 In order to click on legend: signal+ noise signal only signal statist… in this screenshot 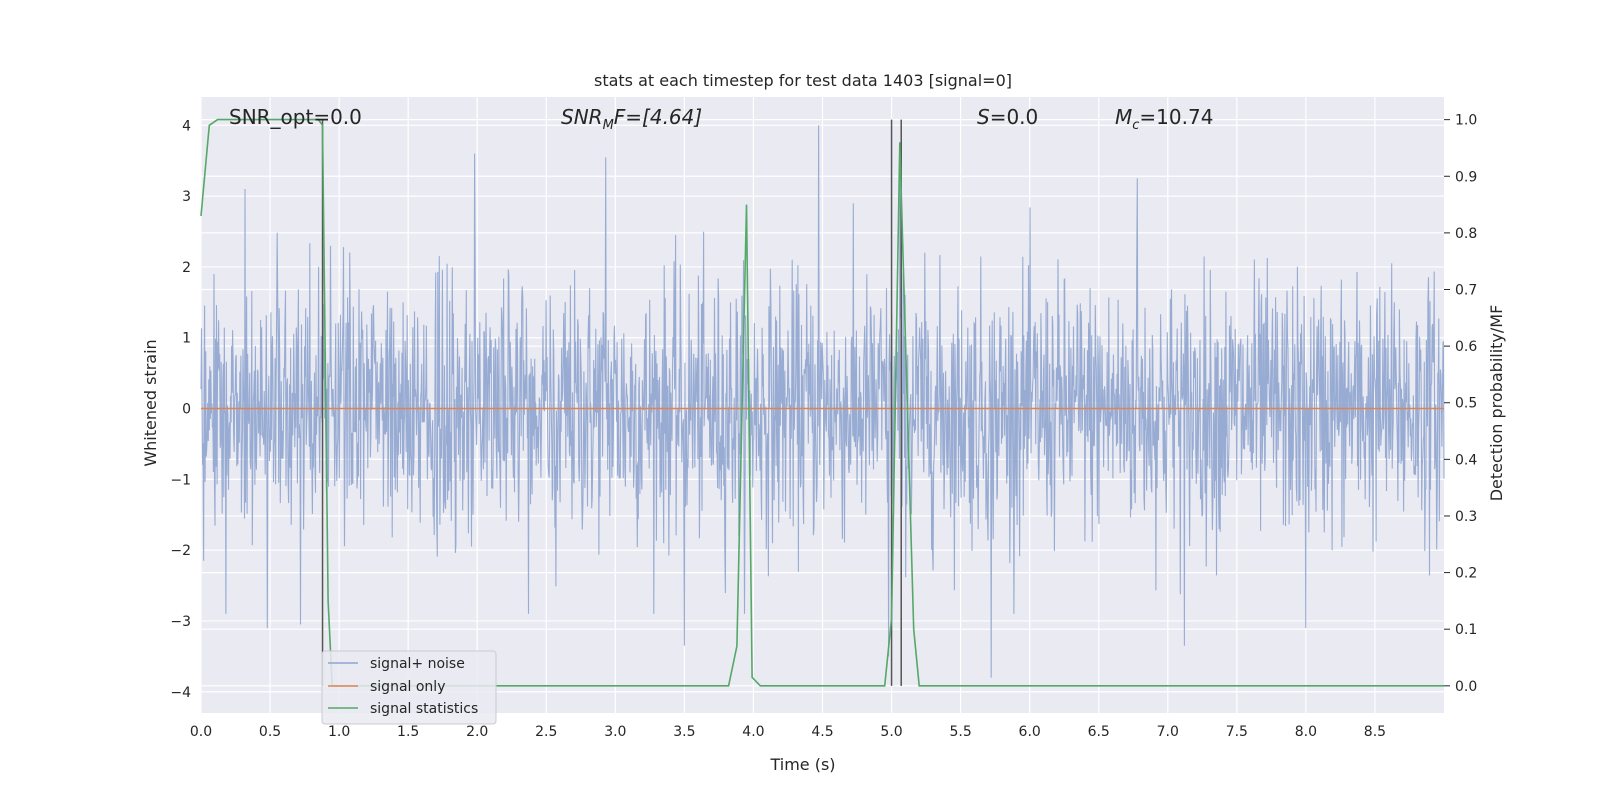, I will do `click(409, 687)`.